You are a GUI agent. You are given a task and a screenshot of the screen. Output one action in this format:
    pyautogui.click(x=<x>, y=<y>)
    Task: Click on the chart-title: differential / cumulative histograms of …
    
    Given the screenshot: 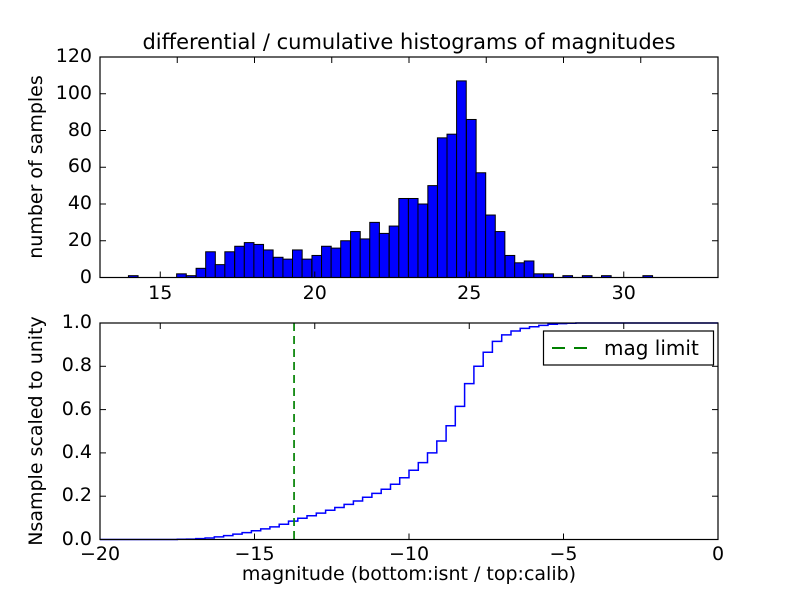 What is the action you would take?
    pyautogui.click(x=409, y=42)
    